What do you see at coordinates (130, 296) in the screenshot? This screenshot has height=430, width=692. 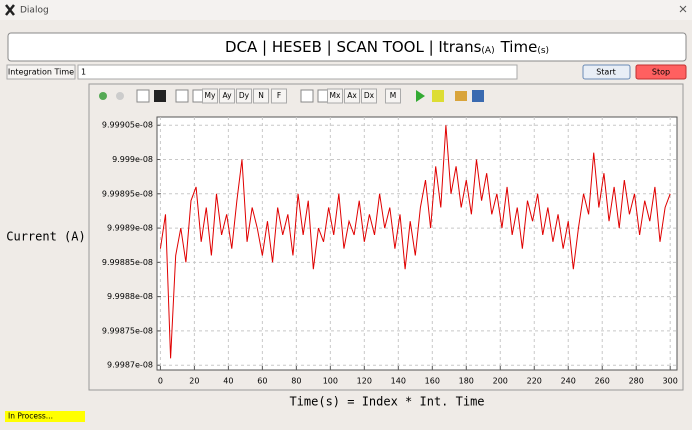 I see `y-tick-label: 9.9988e-08` at bounding box center [130, 296].